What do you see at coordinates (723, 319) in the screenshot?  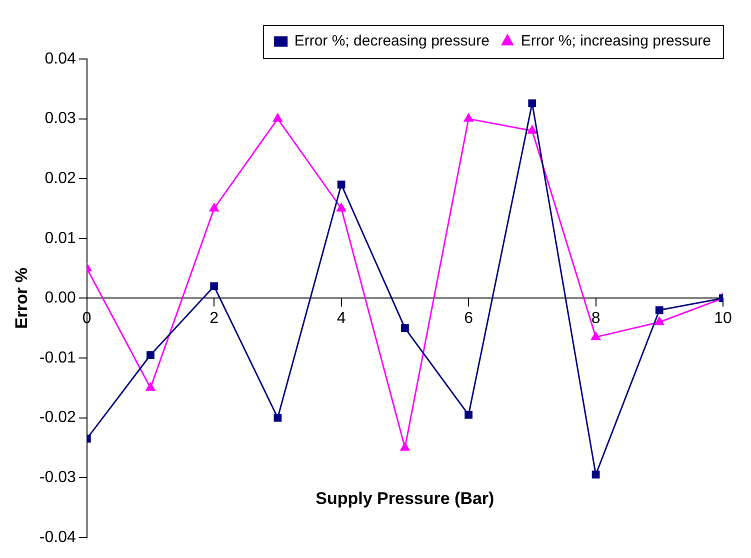 I see `x-tick-label: 10` at bounding box center [723, 319].